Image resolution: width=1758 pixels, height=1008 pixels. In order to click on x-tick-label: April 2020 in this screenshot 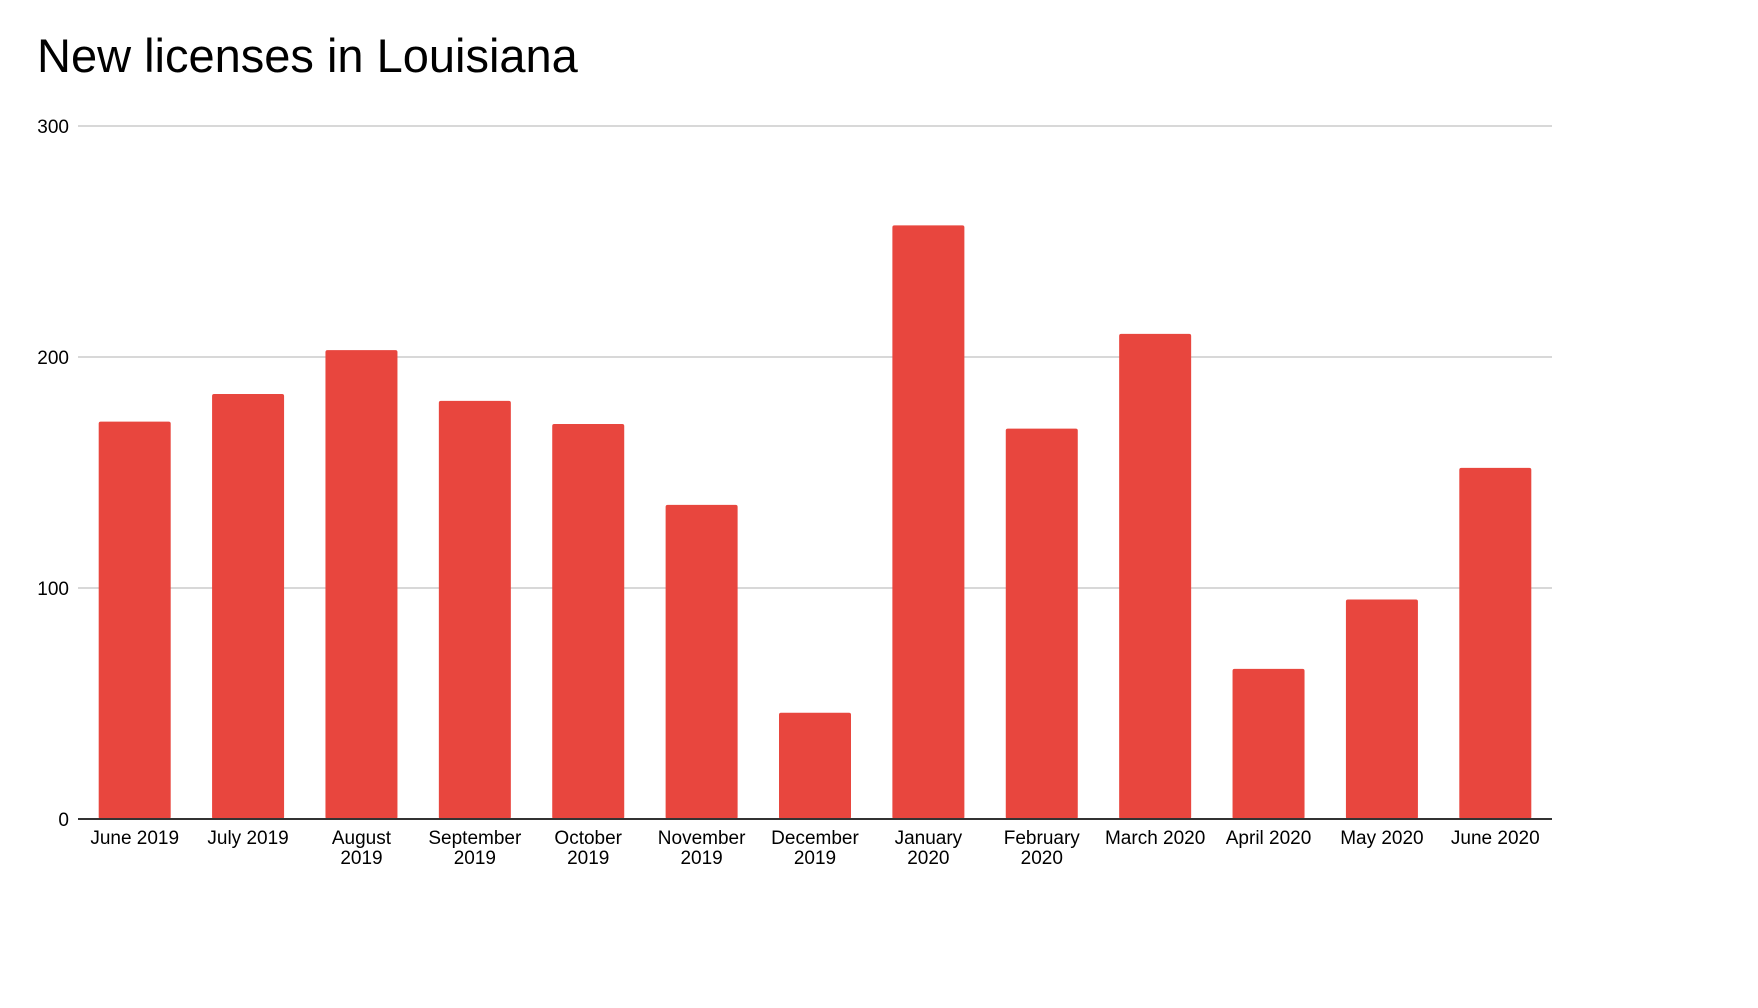, I will do `click(1269, 838)`.